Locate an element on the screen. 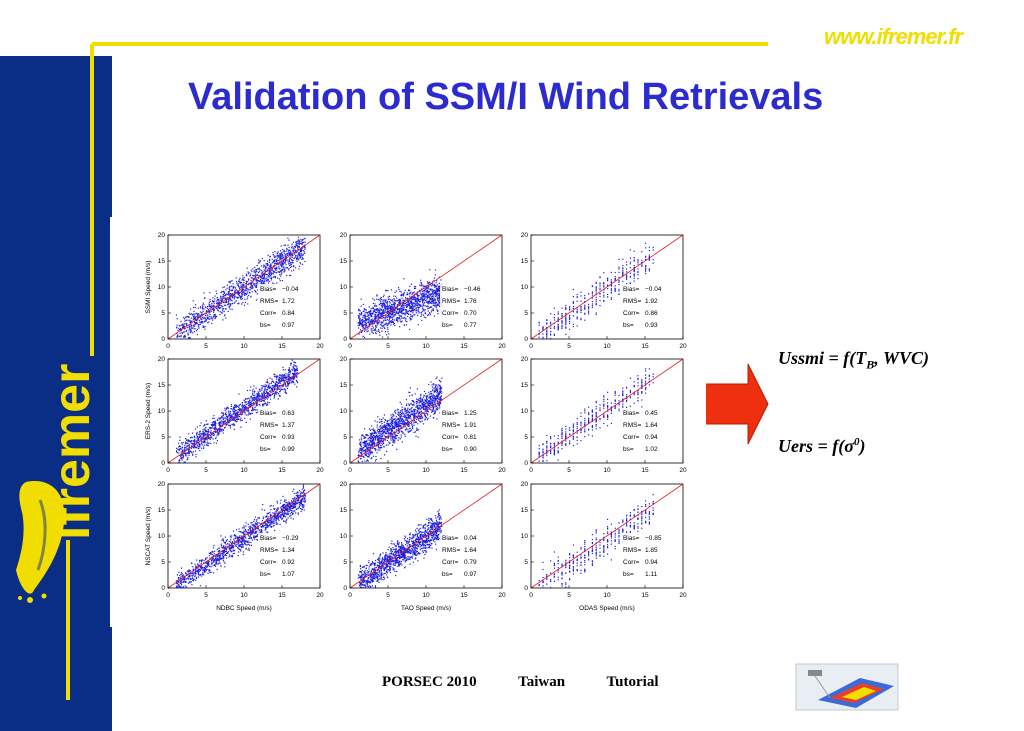 The width and height of the screenshot is (1024, 731). website-link: www.ifremer.fr is located at coordinates (893, 36).